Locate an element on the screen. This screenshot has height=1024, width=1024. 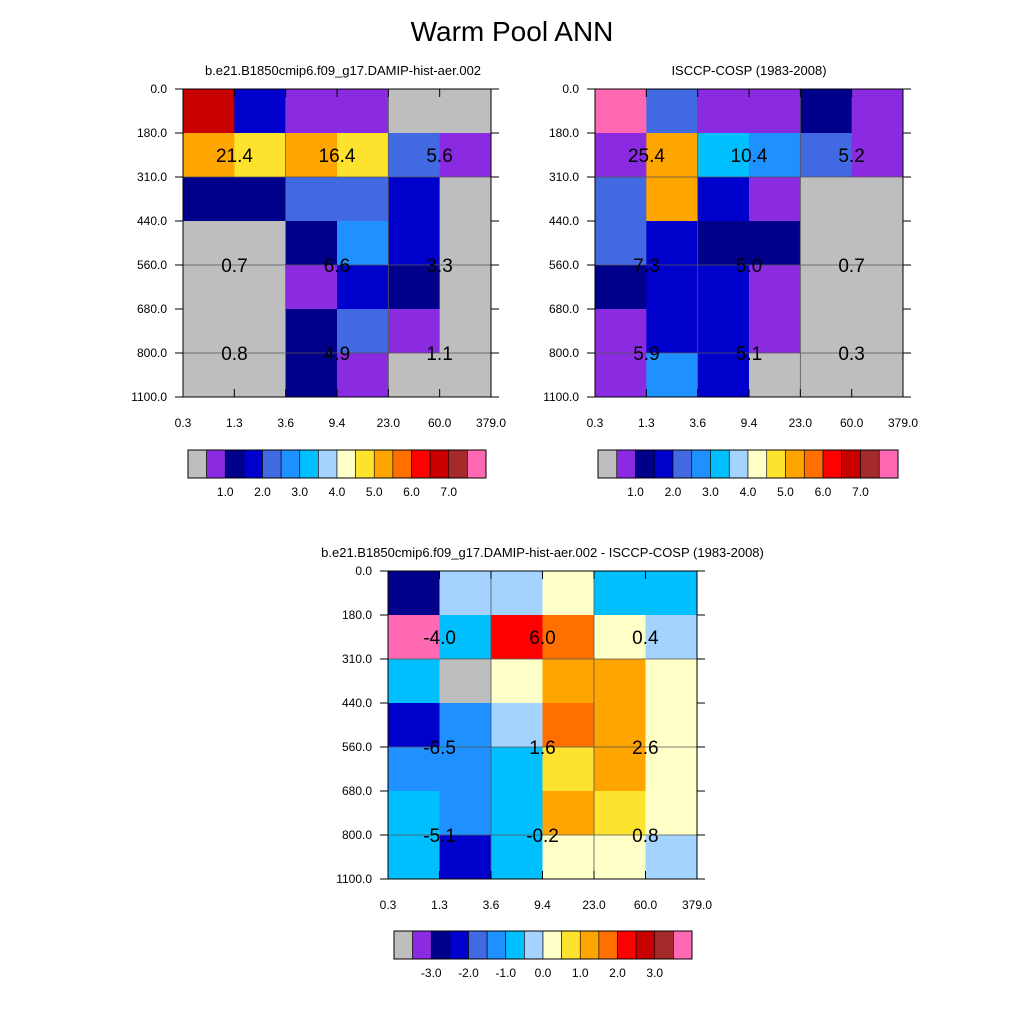
data-label: 5.9 is located at coordinates (646, 354).